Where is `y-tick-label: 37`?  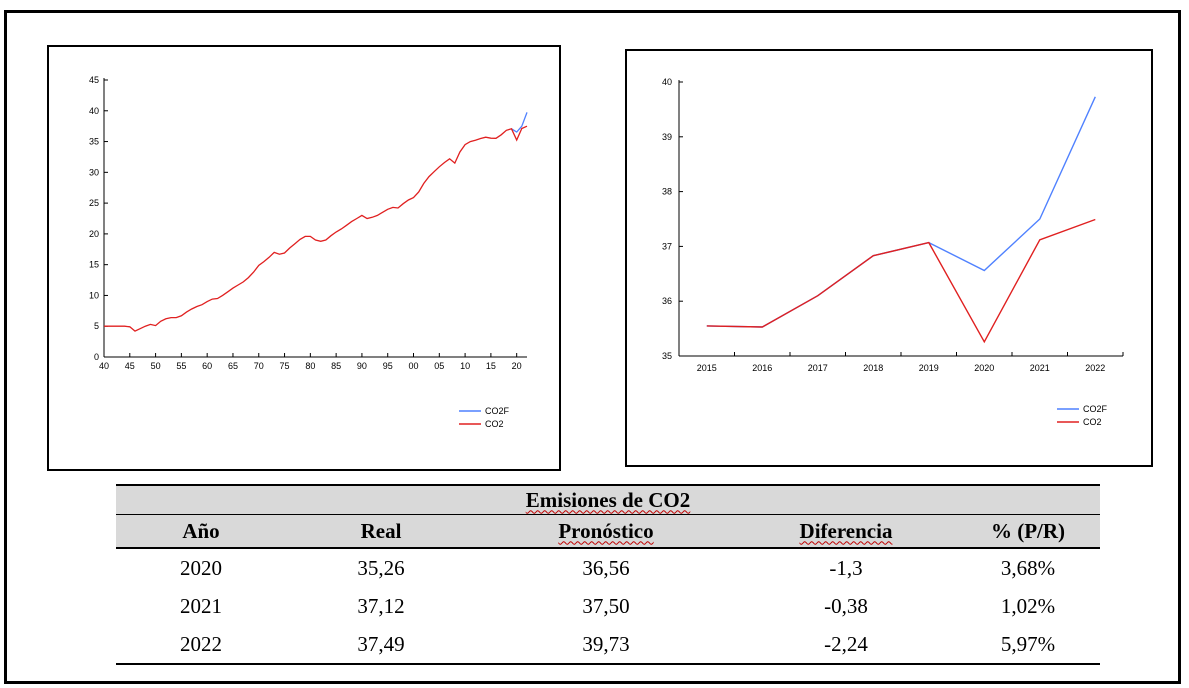 y-tick-label: 37 is located at coordinates (667, 246).